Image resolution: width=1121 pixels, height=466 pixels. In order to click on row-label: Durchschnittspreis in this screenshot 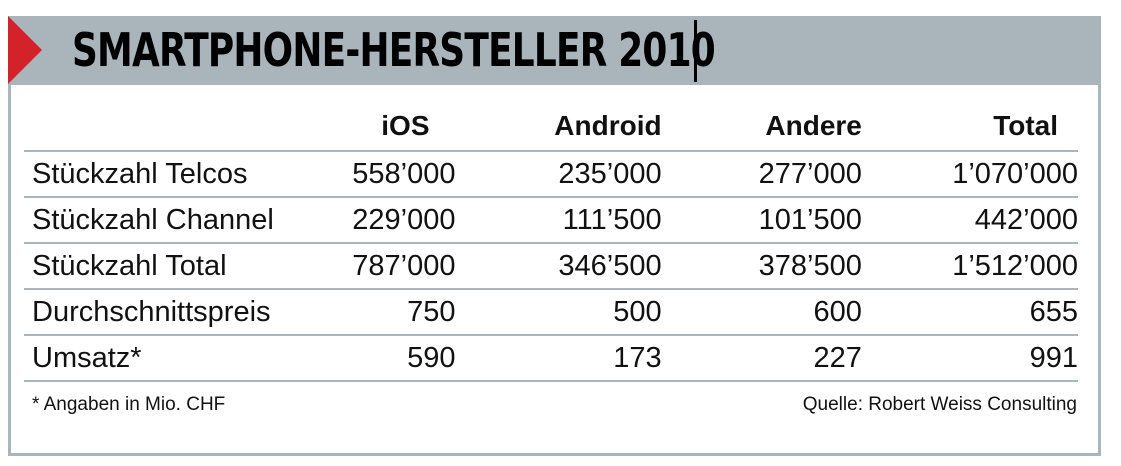, I will do `click(171, 312)`.